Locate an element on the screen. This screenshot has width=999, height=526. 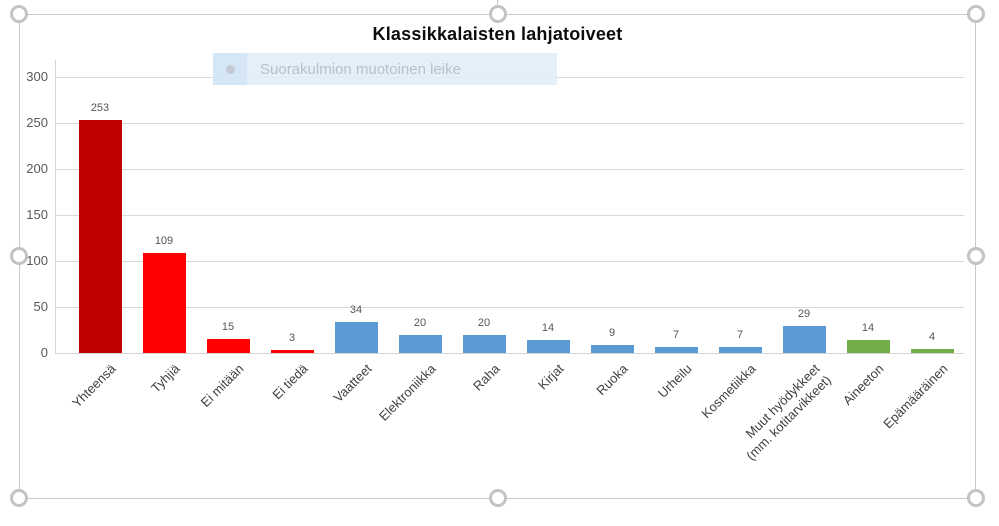
y-axis-tick-label: 0 is located at coordinates (44, 352).